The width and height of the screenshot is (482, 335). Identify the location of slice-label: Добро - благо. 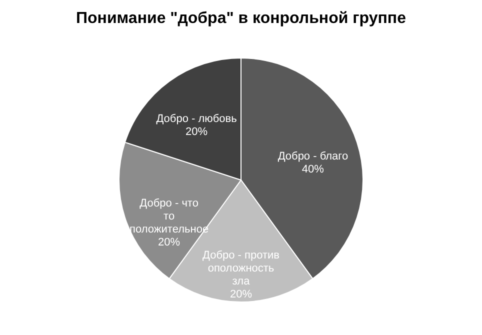
(313, 156).